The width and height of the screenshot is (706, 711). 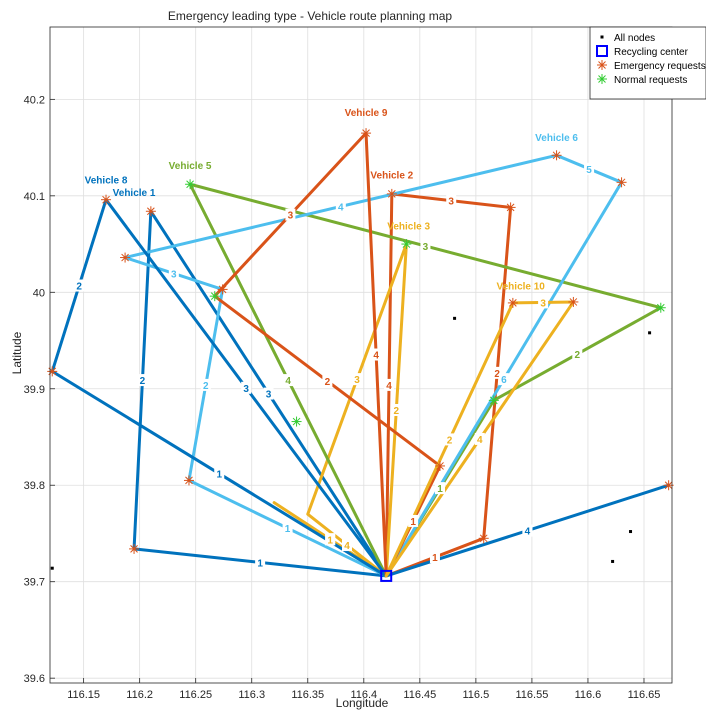 What do you see at coordinates (195, 695) in the screenshot?
I see `x-tick-label: 116.25` at bounding box center [195, 695].